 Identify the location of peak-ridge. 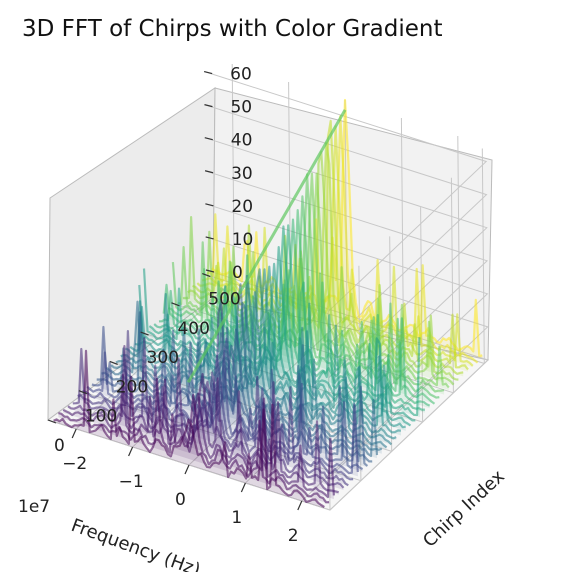
(266, 246).